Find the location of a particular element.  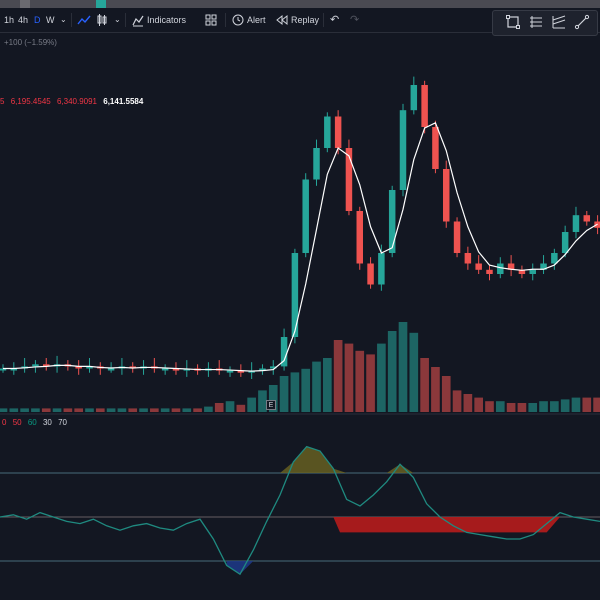

toolbar-divider is located at coordinates (71, 20).